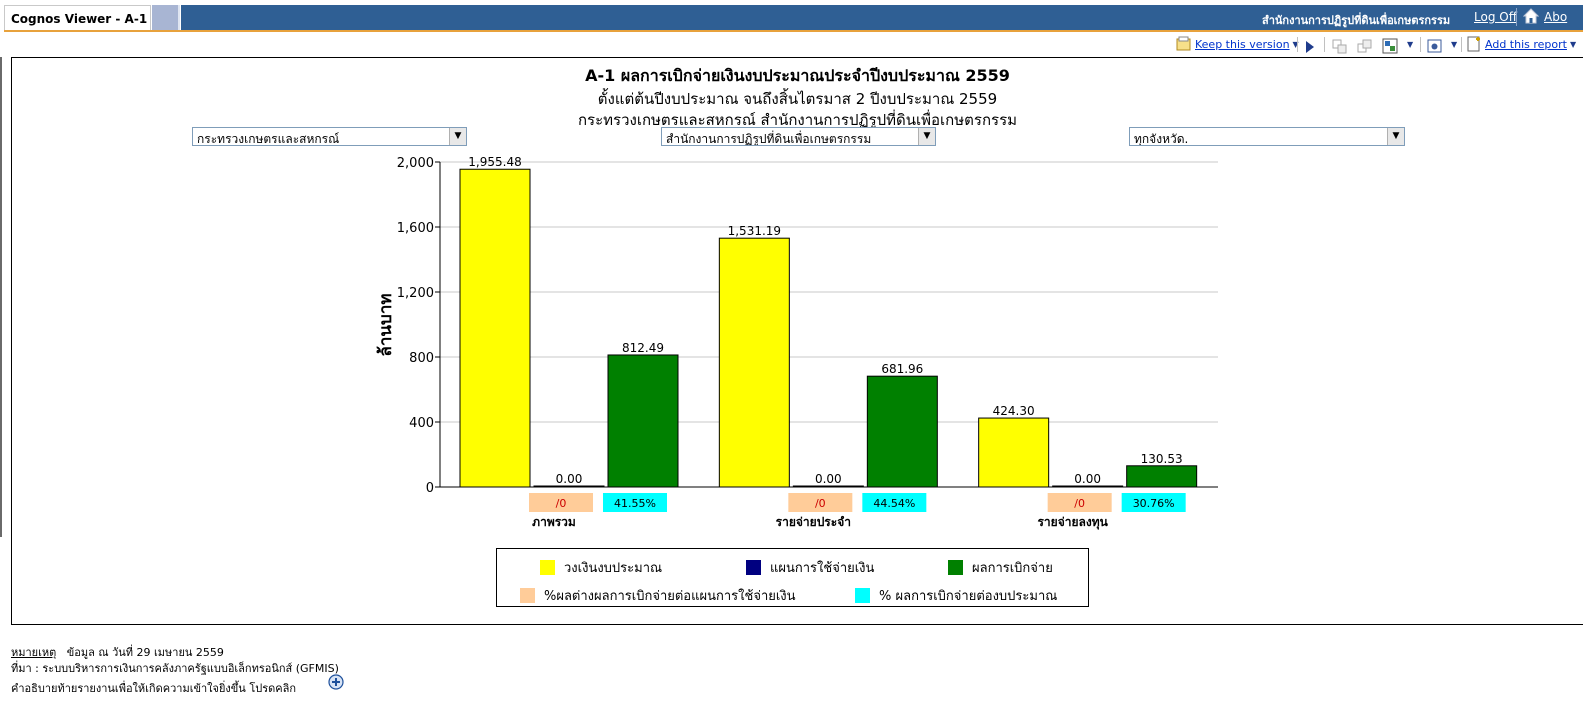 The width and height of the screenshot is (1583, 721). I want to click on legend-item: แผนการใช้จ่ายเงิน, so click(810, 567).